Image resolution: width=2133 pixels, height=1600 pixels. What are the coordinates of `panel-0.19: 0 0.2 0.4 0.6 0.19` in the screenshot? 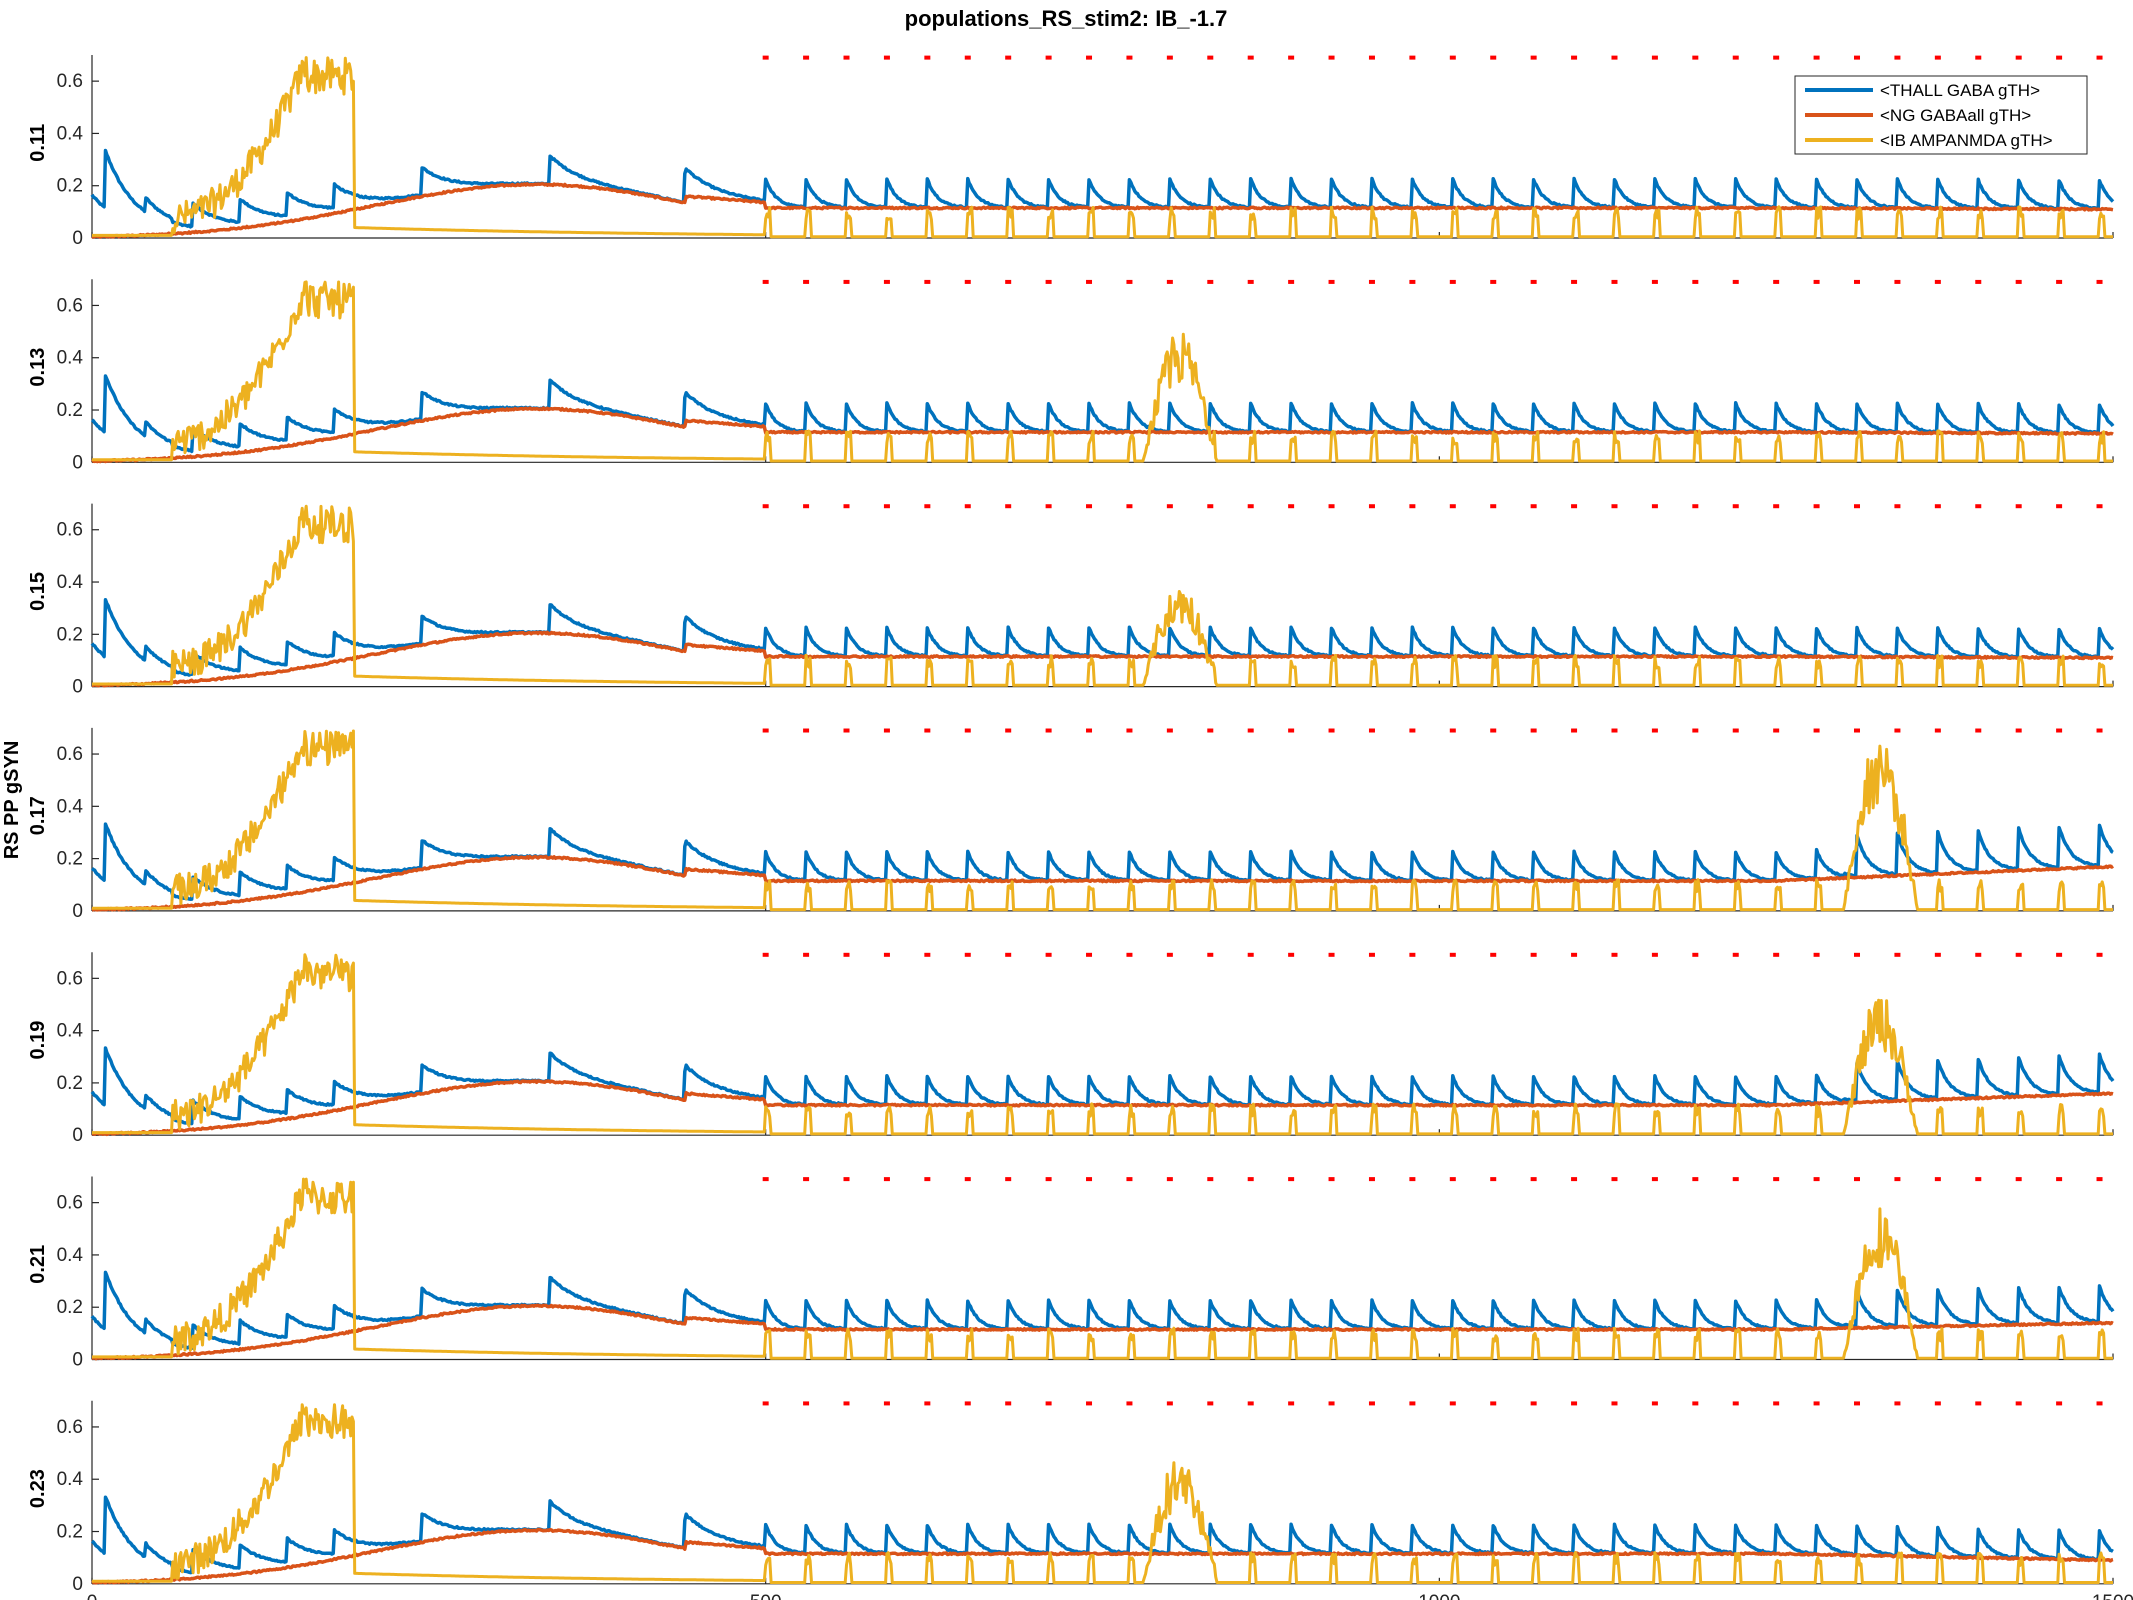 It's located at (1071, 1049).